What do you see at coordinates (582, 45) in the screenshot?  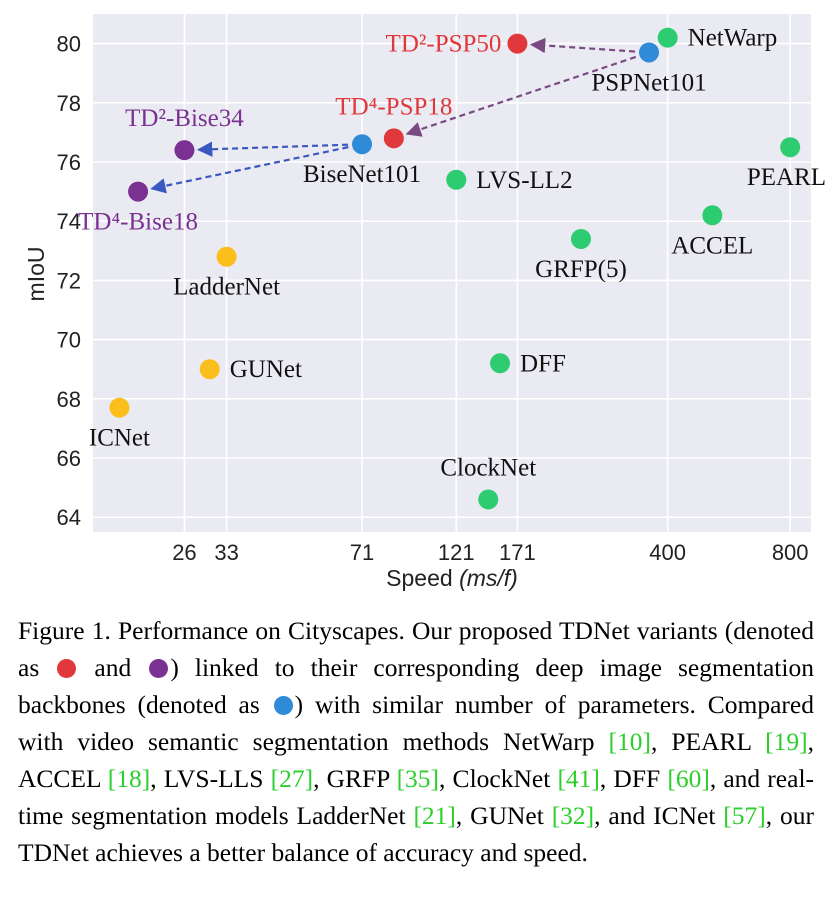 I see `arrow-pspnet101-to-td-psp50` at bounding box center [582, 45].